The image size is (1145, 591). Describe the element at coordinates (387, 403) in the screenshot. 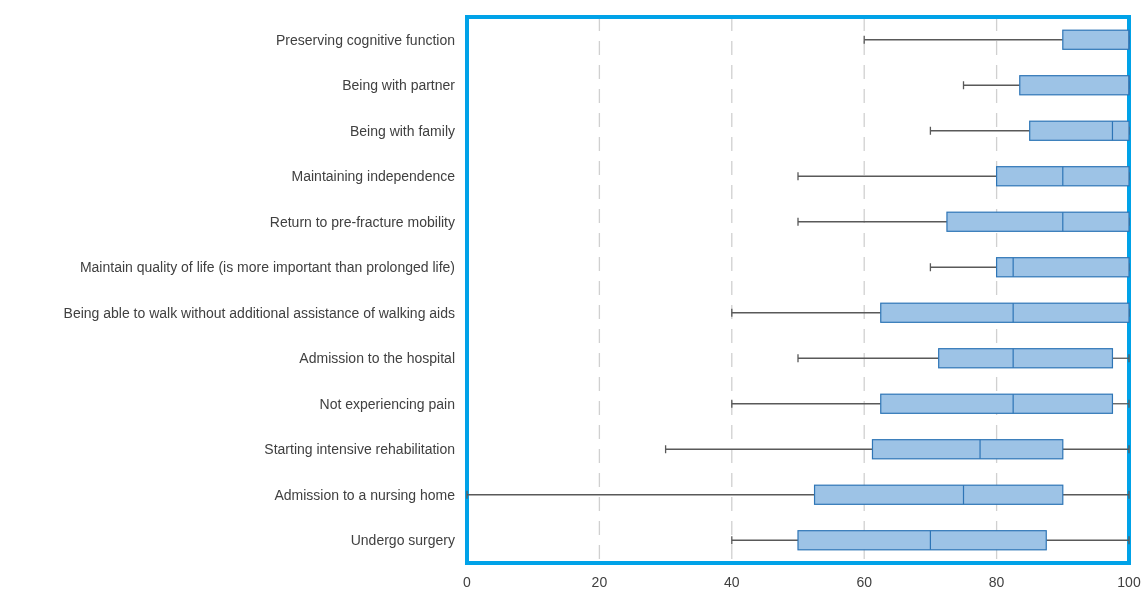

I see `y-tick-label: Not experiencing pain` at that location.